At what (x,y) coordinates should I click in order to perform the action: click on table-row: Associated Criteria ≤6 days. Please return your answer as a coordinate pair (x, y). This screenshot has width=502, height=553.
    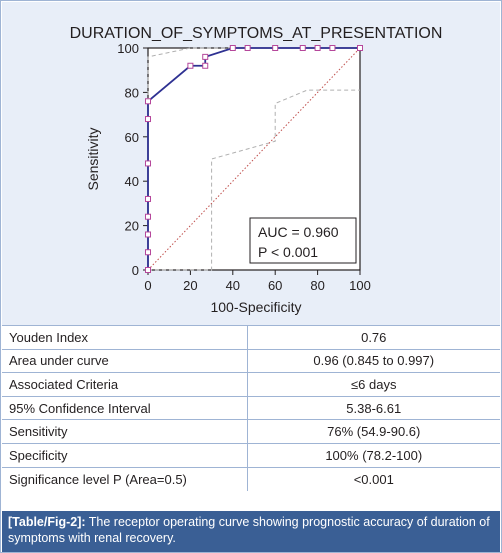
    Looking at the image, I should click on (251, 384).